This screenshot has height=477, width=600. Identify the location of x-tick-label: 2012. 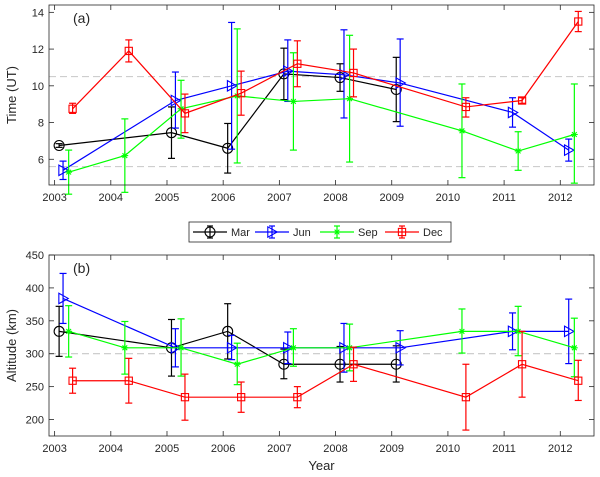
(560, 449).